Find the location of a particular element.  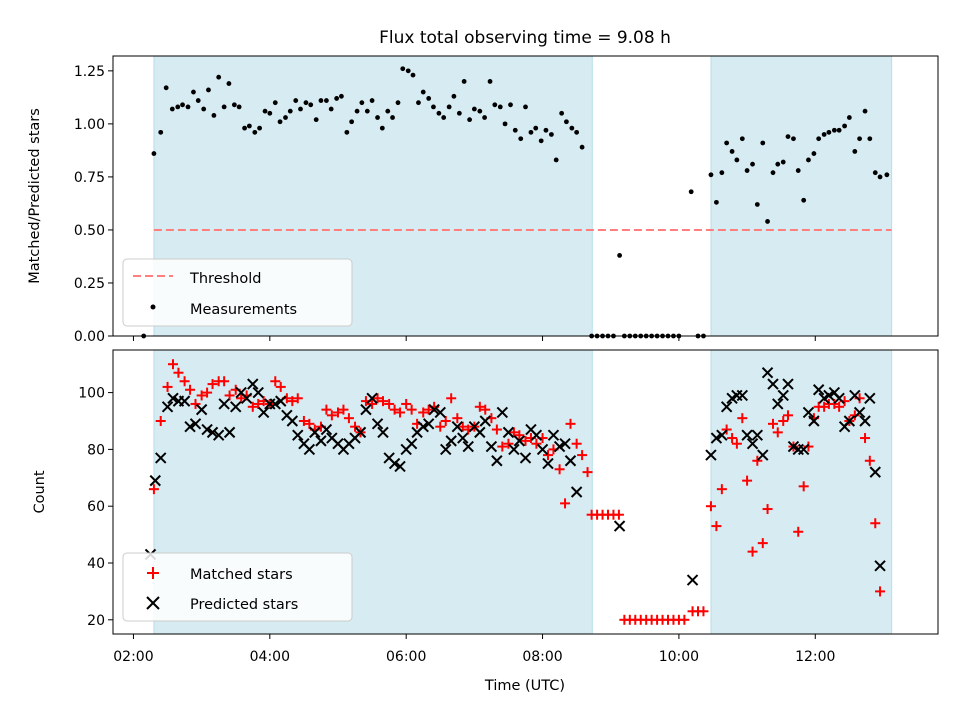

bottom-y-tick-label-1: 40 is located at coordinates (96, 564).